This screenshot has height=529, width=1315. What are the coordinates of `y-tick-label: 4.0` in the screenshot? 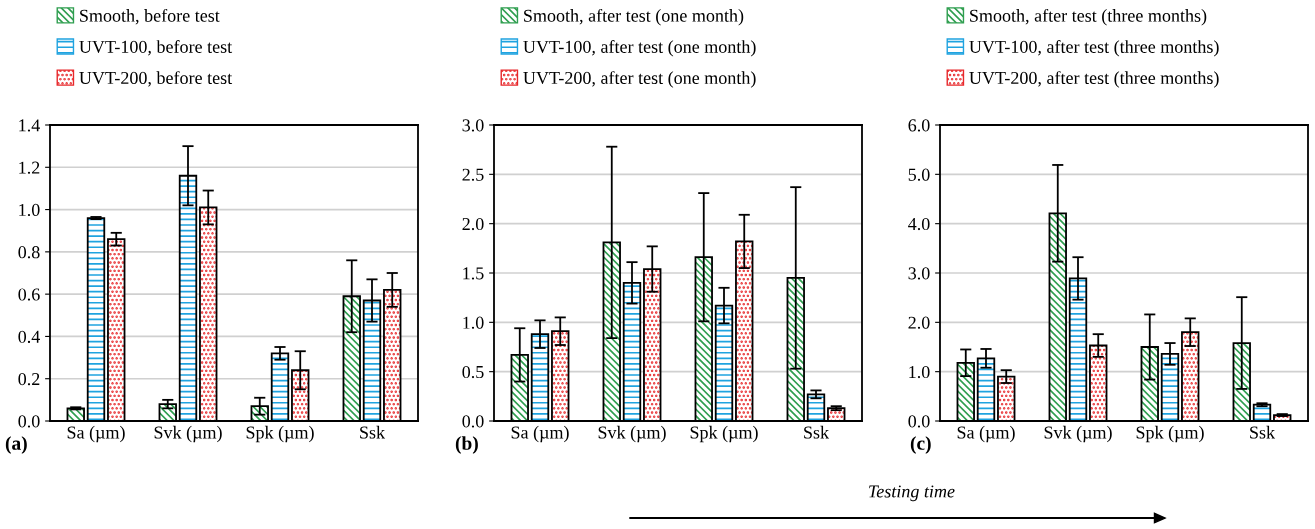 It's located at (919, 224).